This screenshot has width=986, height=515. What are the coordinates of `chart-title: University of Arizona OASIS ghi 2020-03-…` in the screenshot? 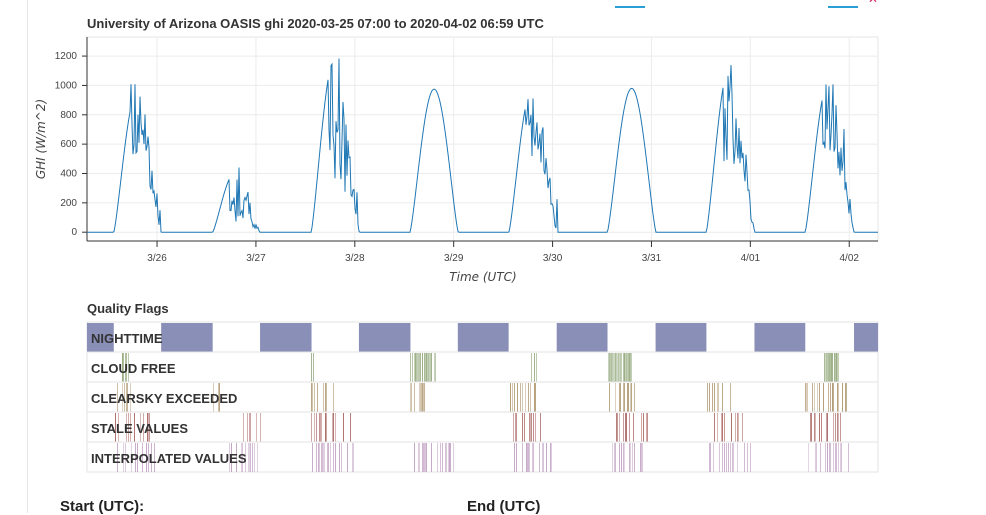 It's located at (315, 23).